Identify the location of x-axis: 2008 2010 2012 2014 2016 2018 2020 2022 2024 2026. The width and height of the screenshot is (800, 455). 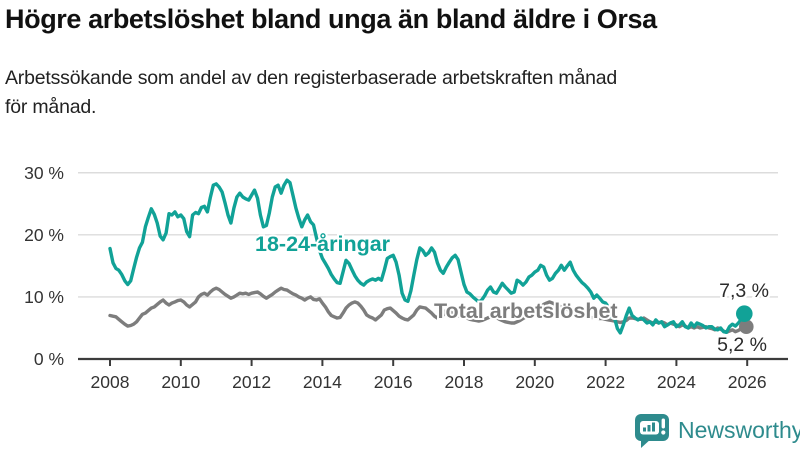
(433, 374).